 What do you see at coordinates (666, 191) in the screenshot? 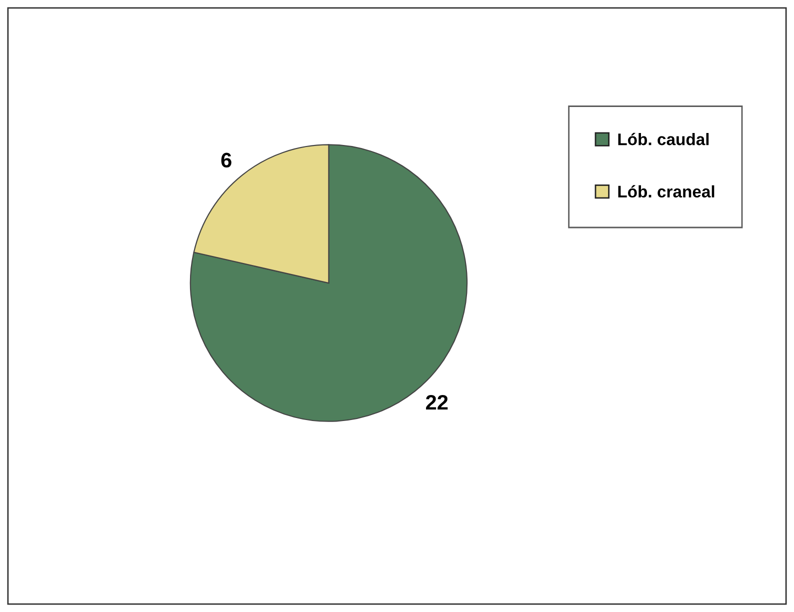
I see `legend-label: Lób. craneal` at bounding box center [666, 191].